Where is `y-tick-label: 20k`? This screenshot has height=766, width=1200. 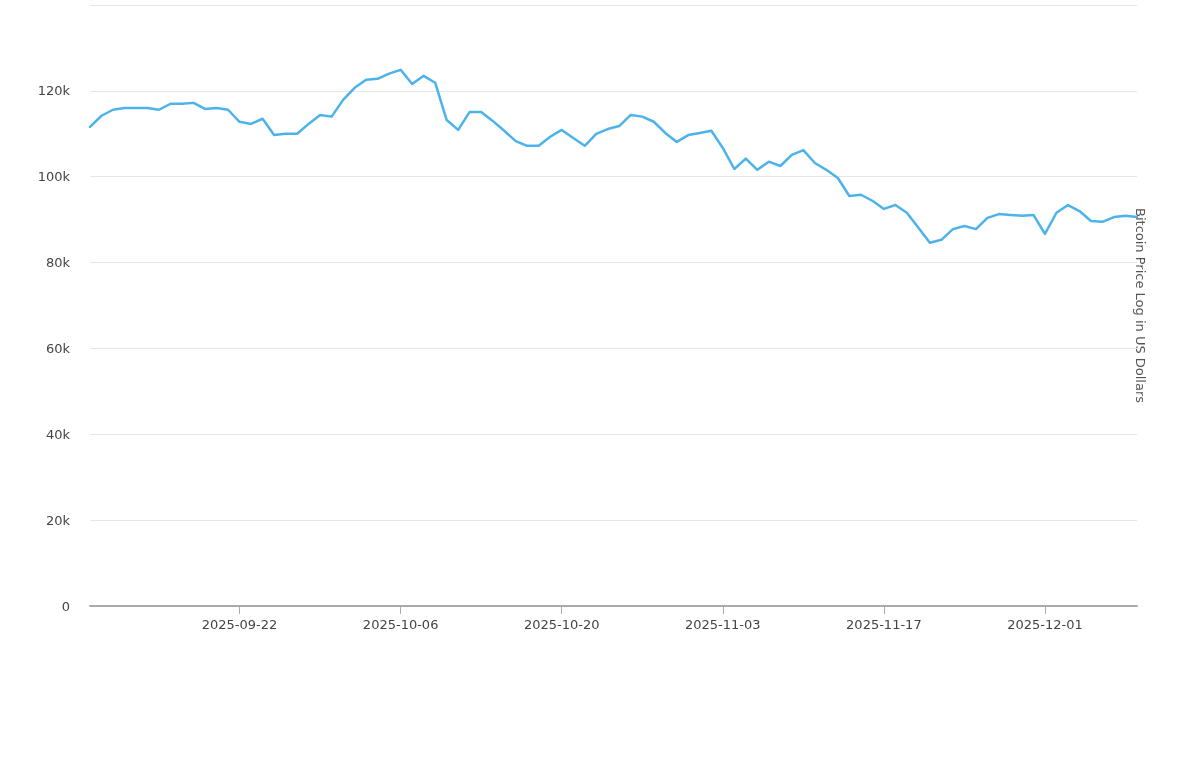 y-tick-label: 20k is located at coordinates (58, 520).